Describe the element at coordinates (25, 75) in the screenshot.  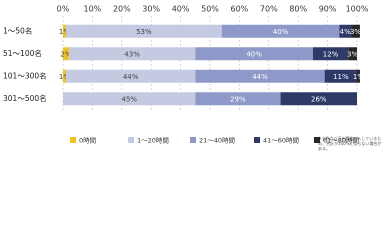
I see `y-tick-label: 101～300名` at that location.